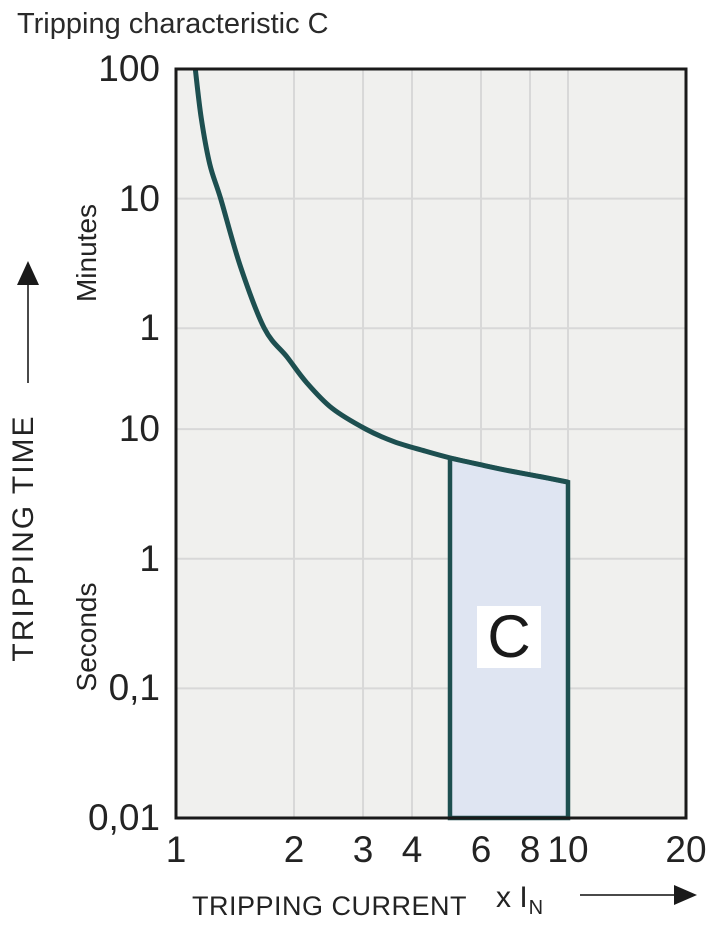 The width and height of the screenshot is (720, 928). Describe the element at coordinates (530, 849) in the screenshot. I see `x-tick-label: 8` at that location.